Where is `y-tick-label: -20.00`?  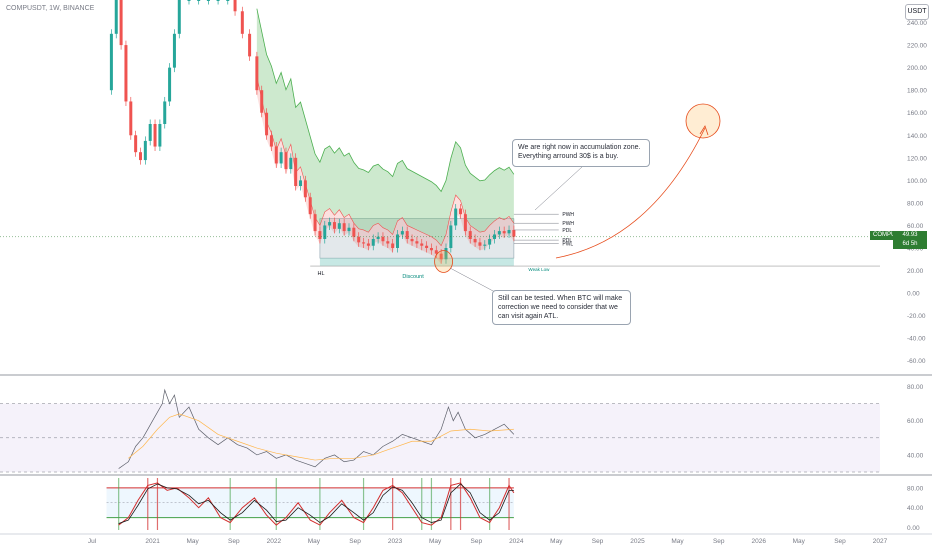 y-tick-label: -20.00 is located at coordinates (916, 316).